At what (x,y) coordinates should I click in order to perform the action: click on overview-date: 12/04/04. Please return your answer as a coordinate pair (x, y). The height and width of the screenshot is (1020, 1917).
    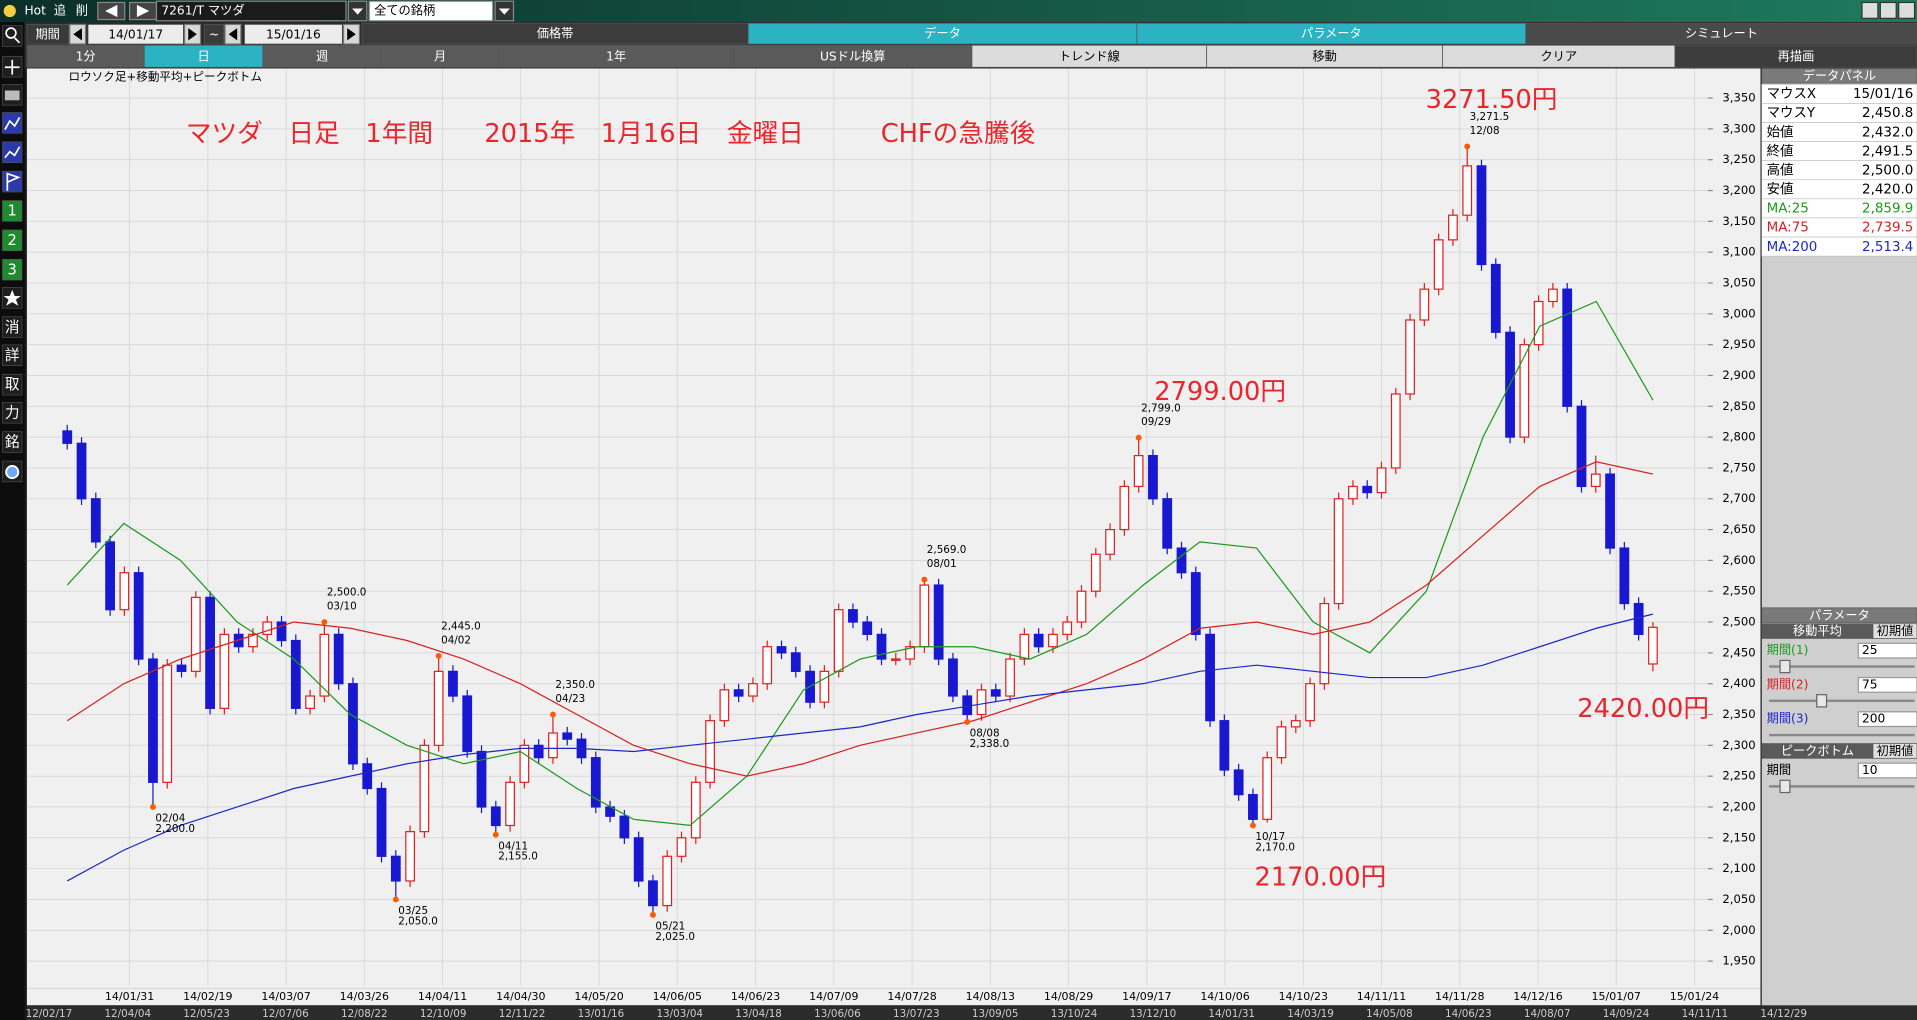
    Looking at the image, I should click on (127, 1014).